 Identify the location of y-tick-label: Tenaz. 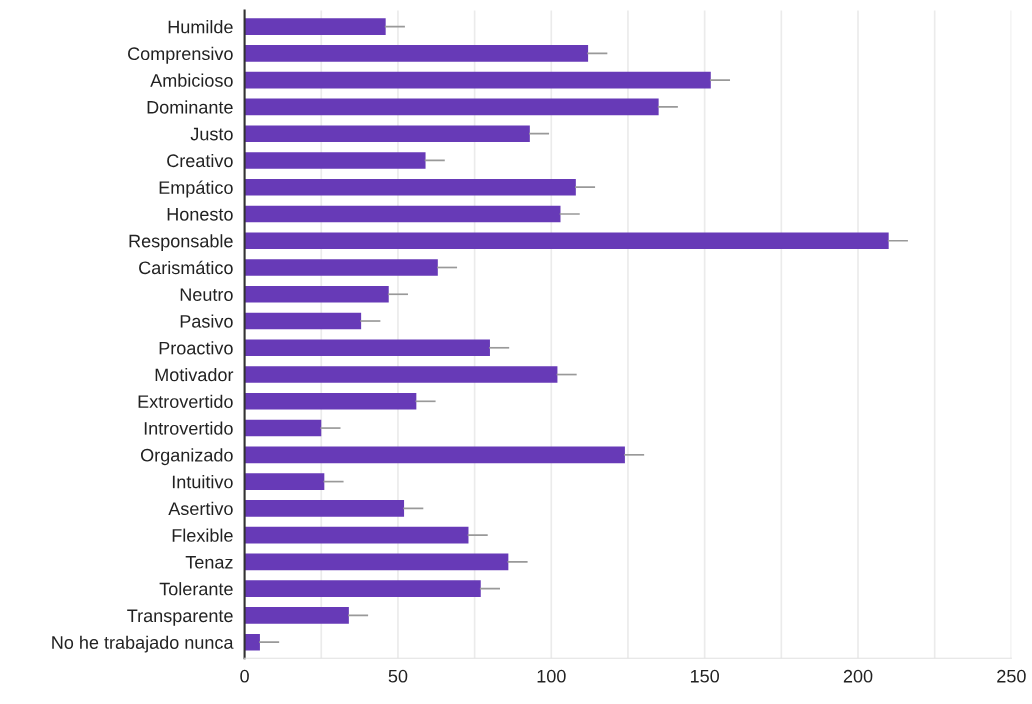
(209, 562).